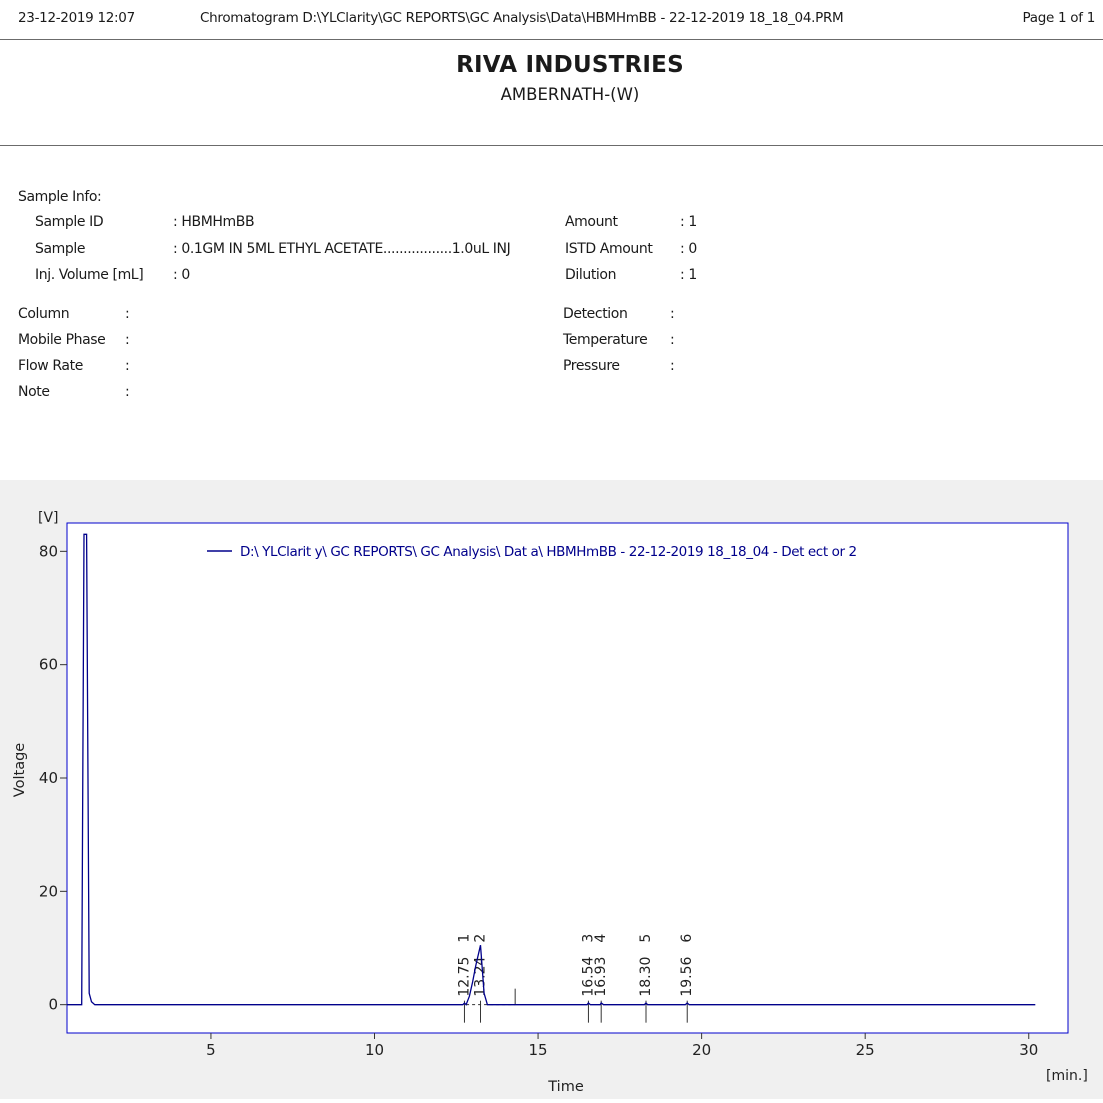 This screenshot has height=1103, width=1103. What do you see at coordinates (865, 1050) in the screenshot?
I see `x-tick-label: 25` at bounding box center [865, 1050].